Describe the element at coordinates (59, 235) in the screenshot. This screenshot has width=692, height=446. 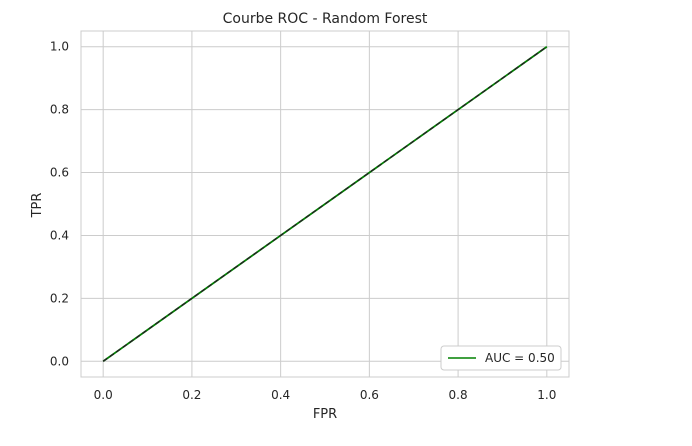
I see `y-tick-label: 0.4` at that location.